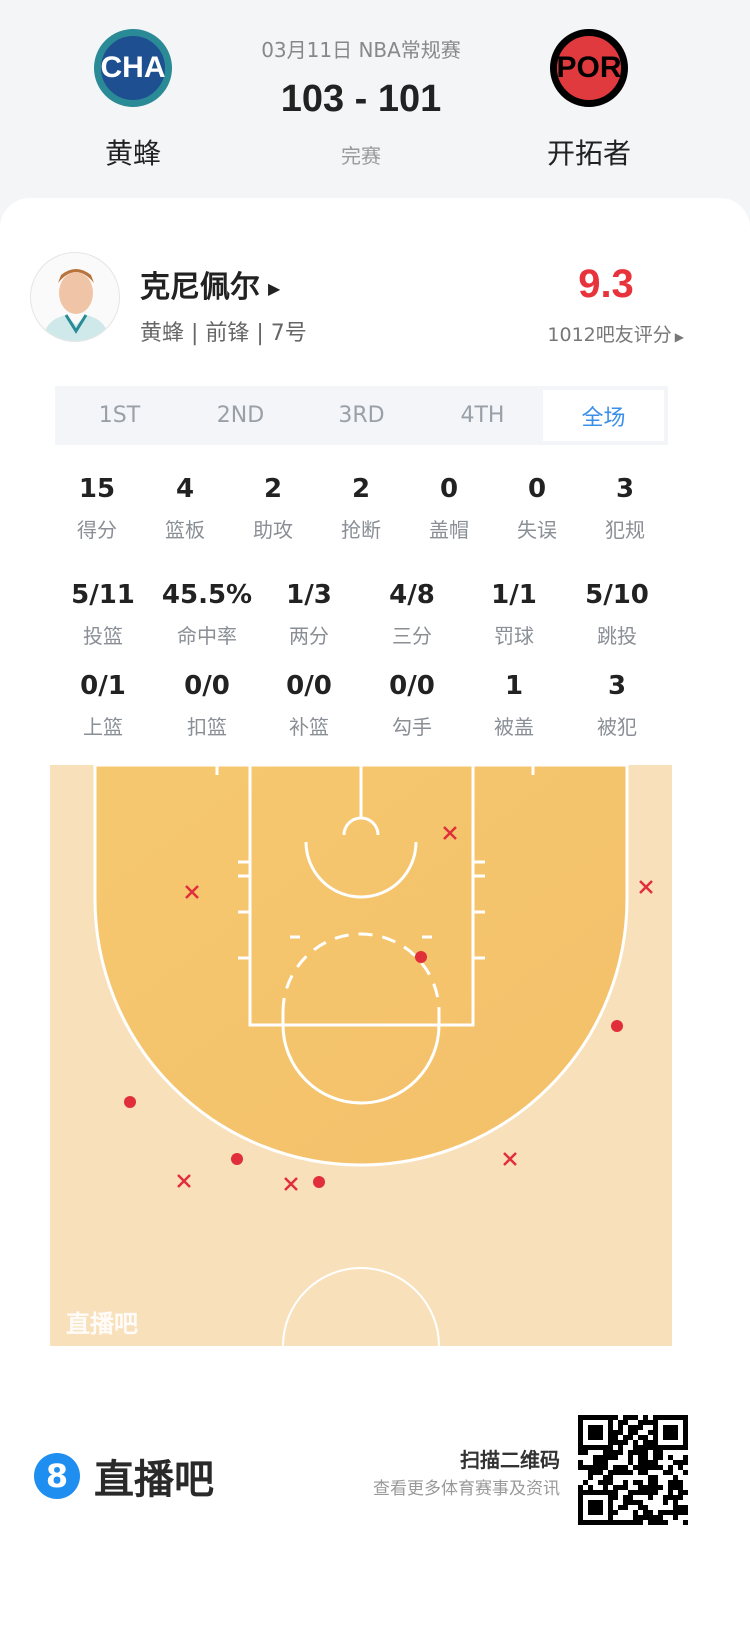  I want to click on stat-label: 补篮, so click(309, 727).